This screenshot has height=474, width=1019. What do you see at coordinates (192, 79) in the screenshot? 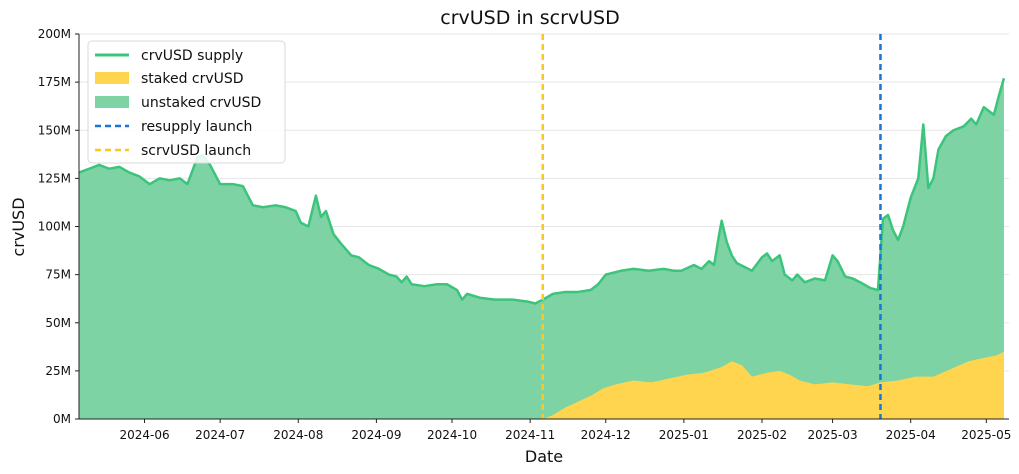
I see `legend-label: staked crvUSD` at bounding box center [192, 79].